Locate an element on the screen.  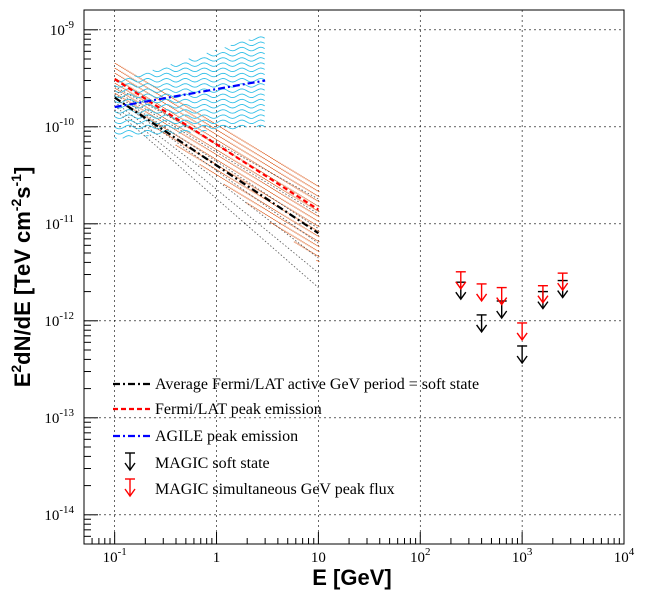
y-tick-label: 10-14 is located at coordinates (59, 514).